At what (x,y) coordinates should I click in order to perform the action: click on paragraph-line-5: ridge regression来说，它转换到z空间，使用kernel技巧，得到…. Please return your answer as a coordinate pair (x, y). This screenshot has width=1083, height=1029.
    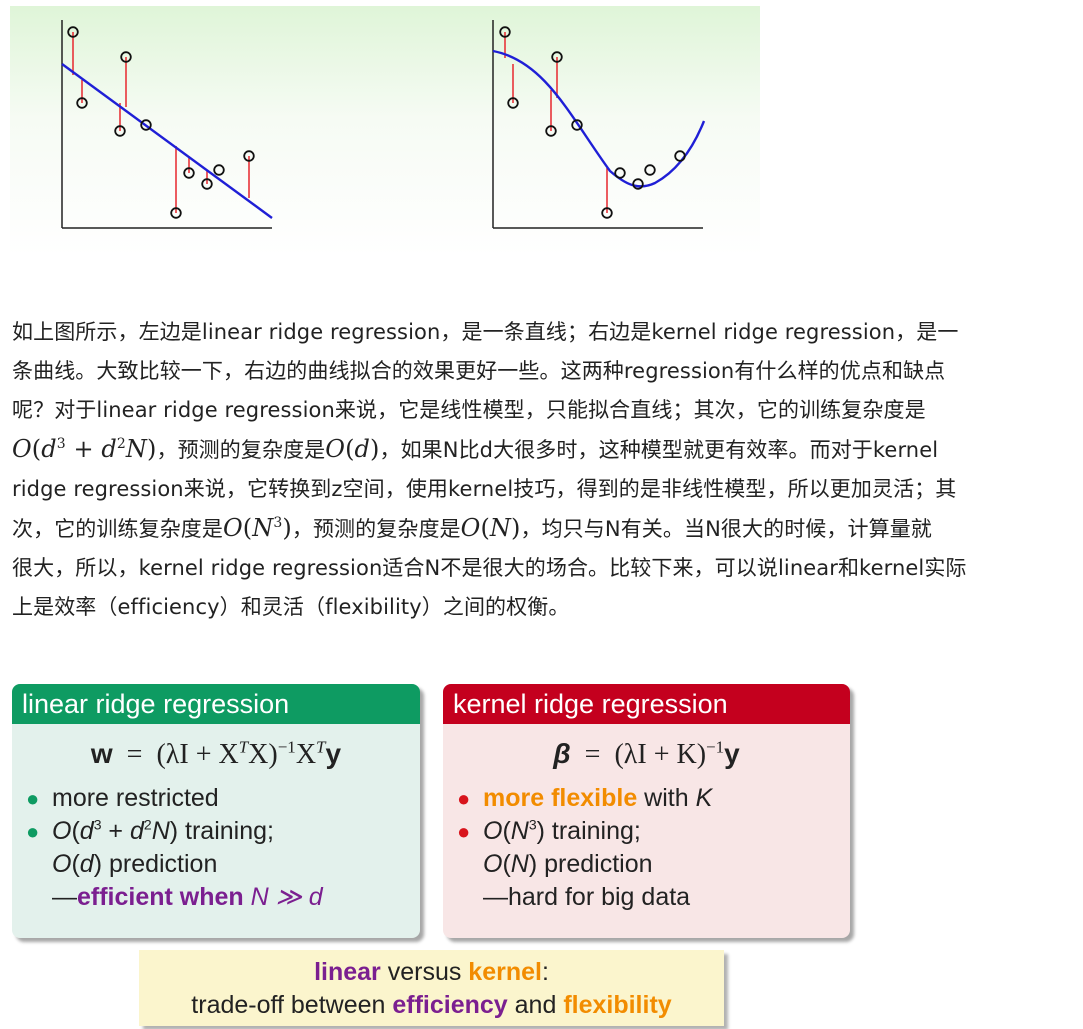
    Looking at the image, I should click on (484, 489).